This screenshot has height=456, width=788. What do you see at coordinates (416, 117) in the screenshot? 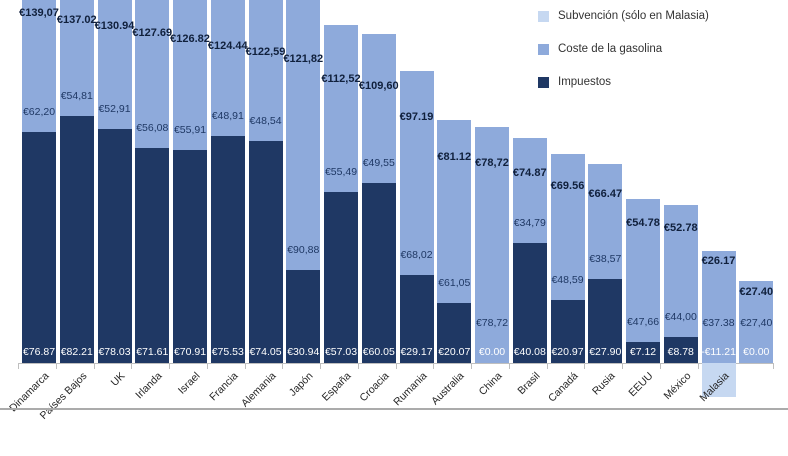
I see `total-label: €97.19` at bounding box center [416, 117].